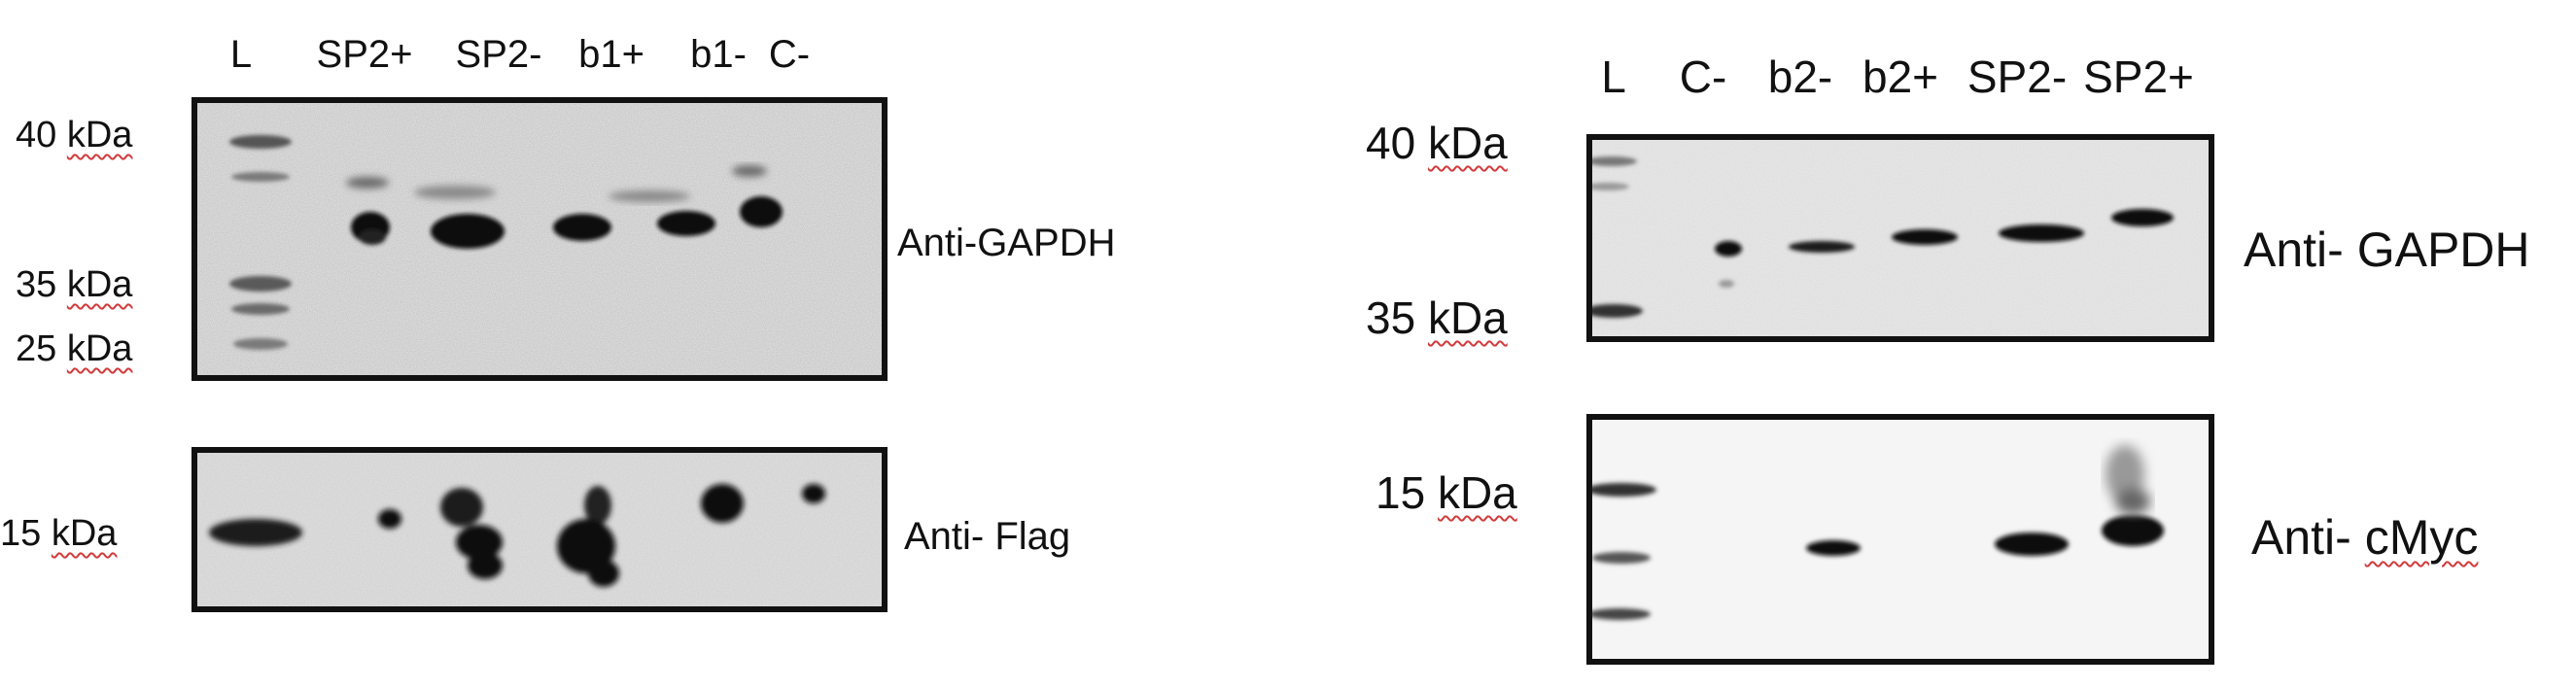 Image resolution: width=2576 pixels, height=688 pixels. Describe the element at coordinates (2018, 77) in the screenshot. I see `lane-label-sp2-minus-right: SP2-` at that location.